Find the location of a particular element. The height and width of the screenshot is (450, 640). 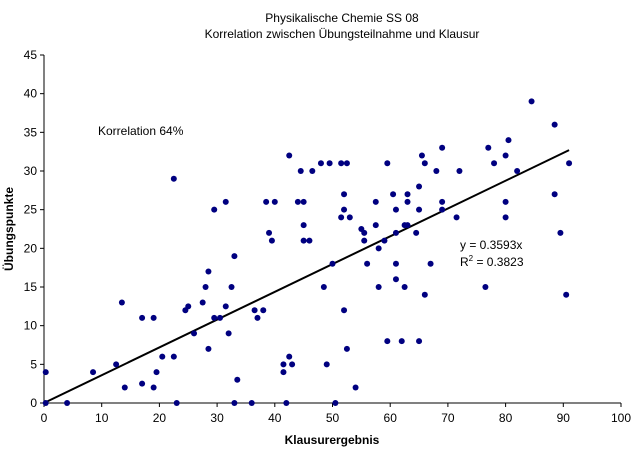

y-tick-label: 5 is located at coordinates (33, 364).